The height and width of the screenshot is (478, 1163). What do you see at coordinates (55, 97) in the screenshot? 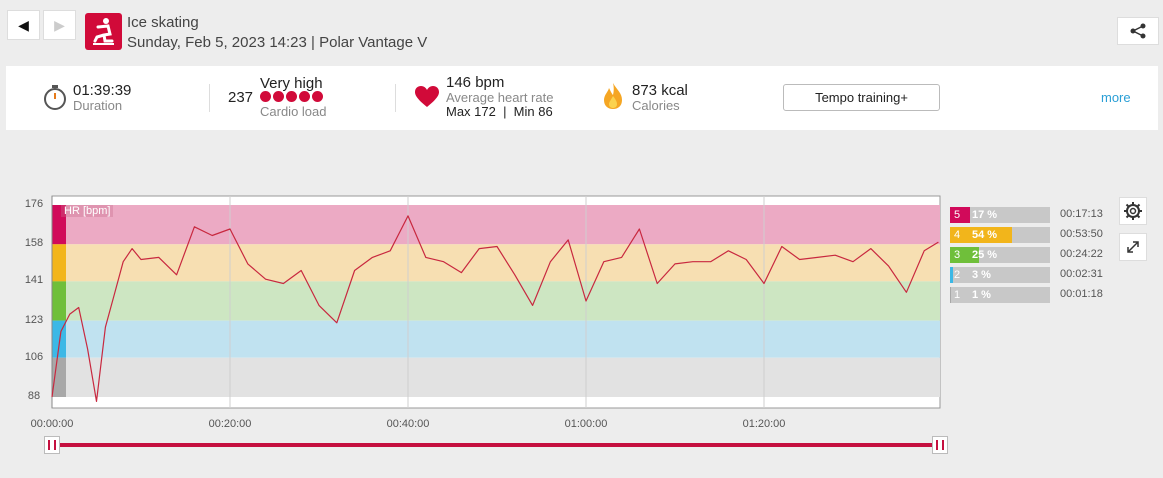
I see `stopwatch-icon` at bounding box center [55, 97].